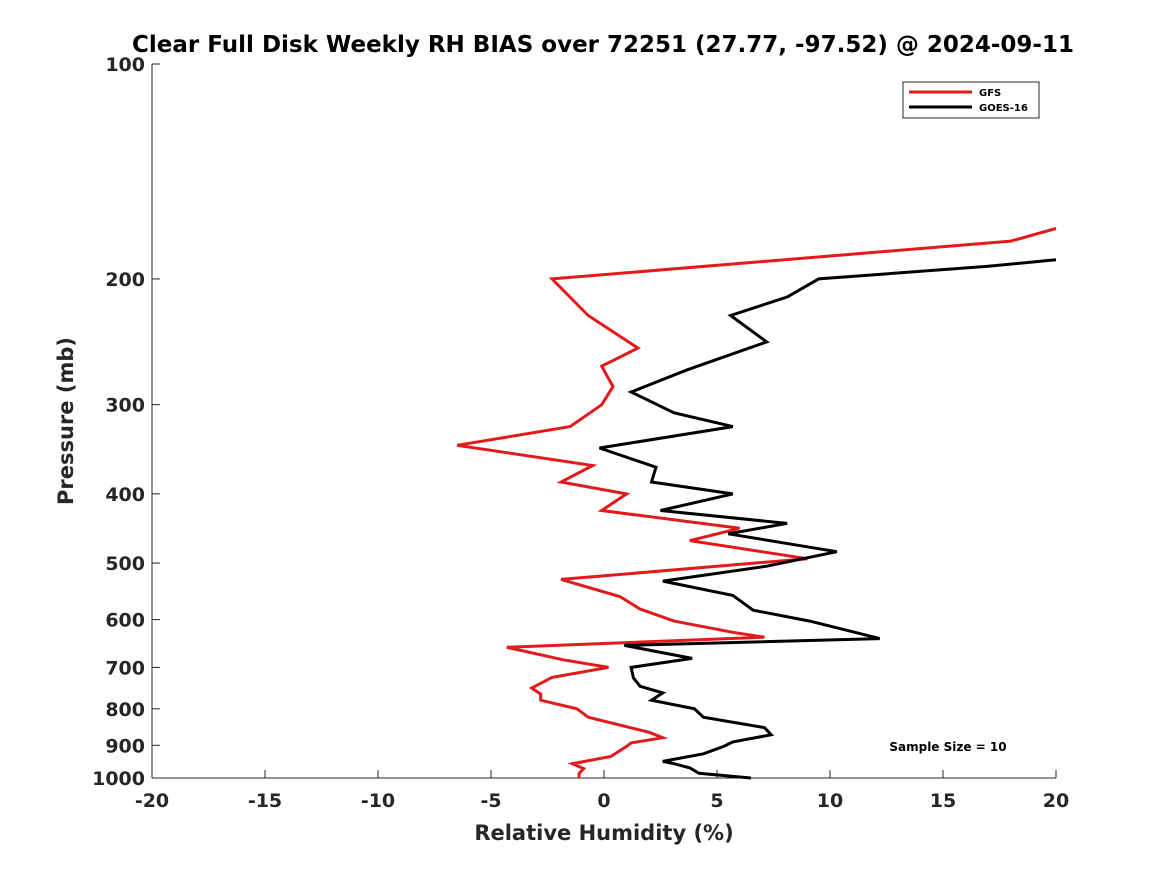 The height and width of the screenshot is (875, 1167). Describe the element at coordinates (126, 422) in the screenshot. I see `y-ticks: 100 200 300 400 500 600 700 800 900 1000` at that location.